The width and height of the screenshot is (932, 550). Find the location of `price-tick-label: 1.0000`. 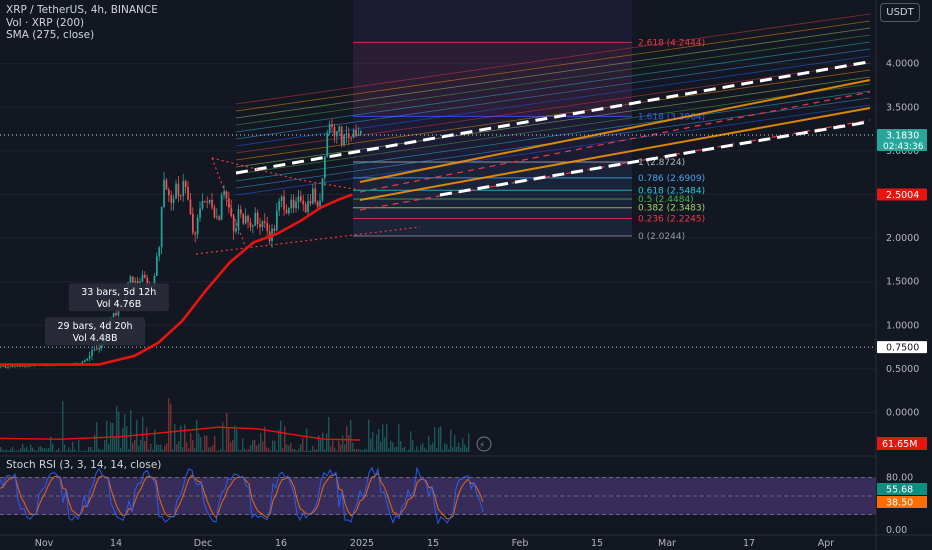

price-tick-label: 1.0000 is located at coordinates (902, 325).